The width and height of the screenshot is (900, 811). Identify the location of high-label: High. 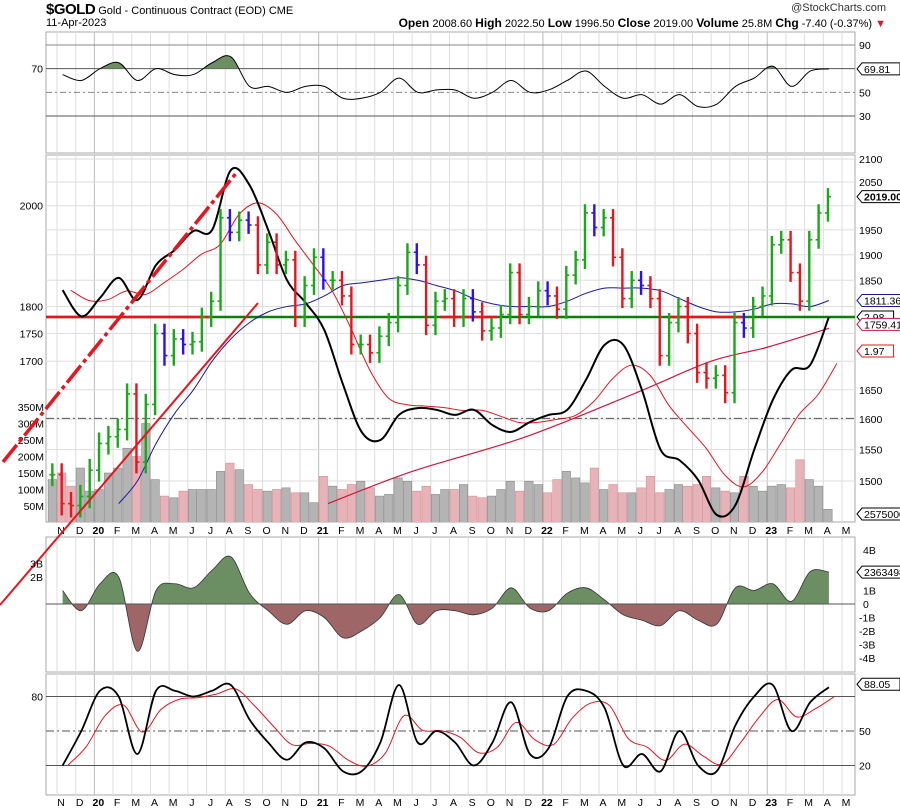
(488, 23).